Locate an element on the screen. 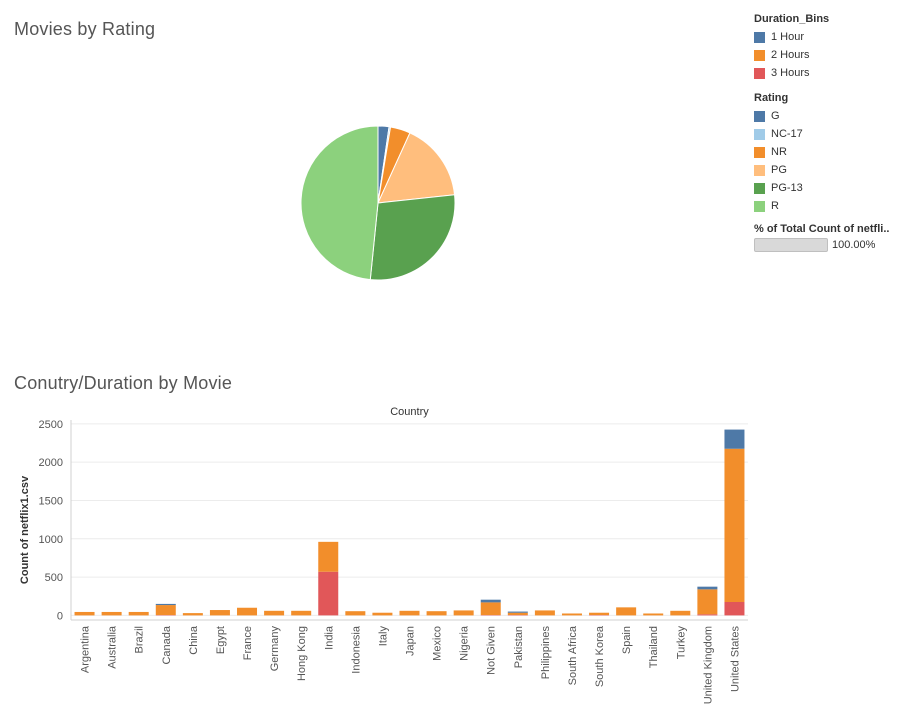 This screenshot has width=900, height=720. legend-item-pg: PG is located at coordinates (778, 170).